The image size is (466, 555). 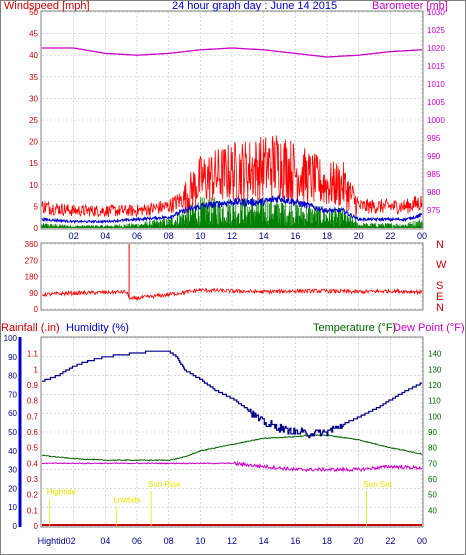 What do you see at coordinates (432, 448) in the screenshot?
I see `temperature-tick-label: 80` at bounding box center [432, 448].